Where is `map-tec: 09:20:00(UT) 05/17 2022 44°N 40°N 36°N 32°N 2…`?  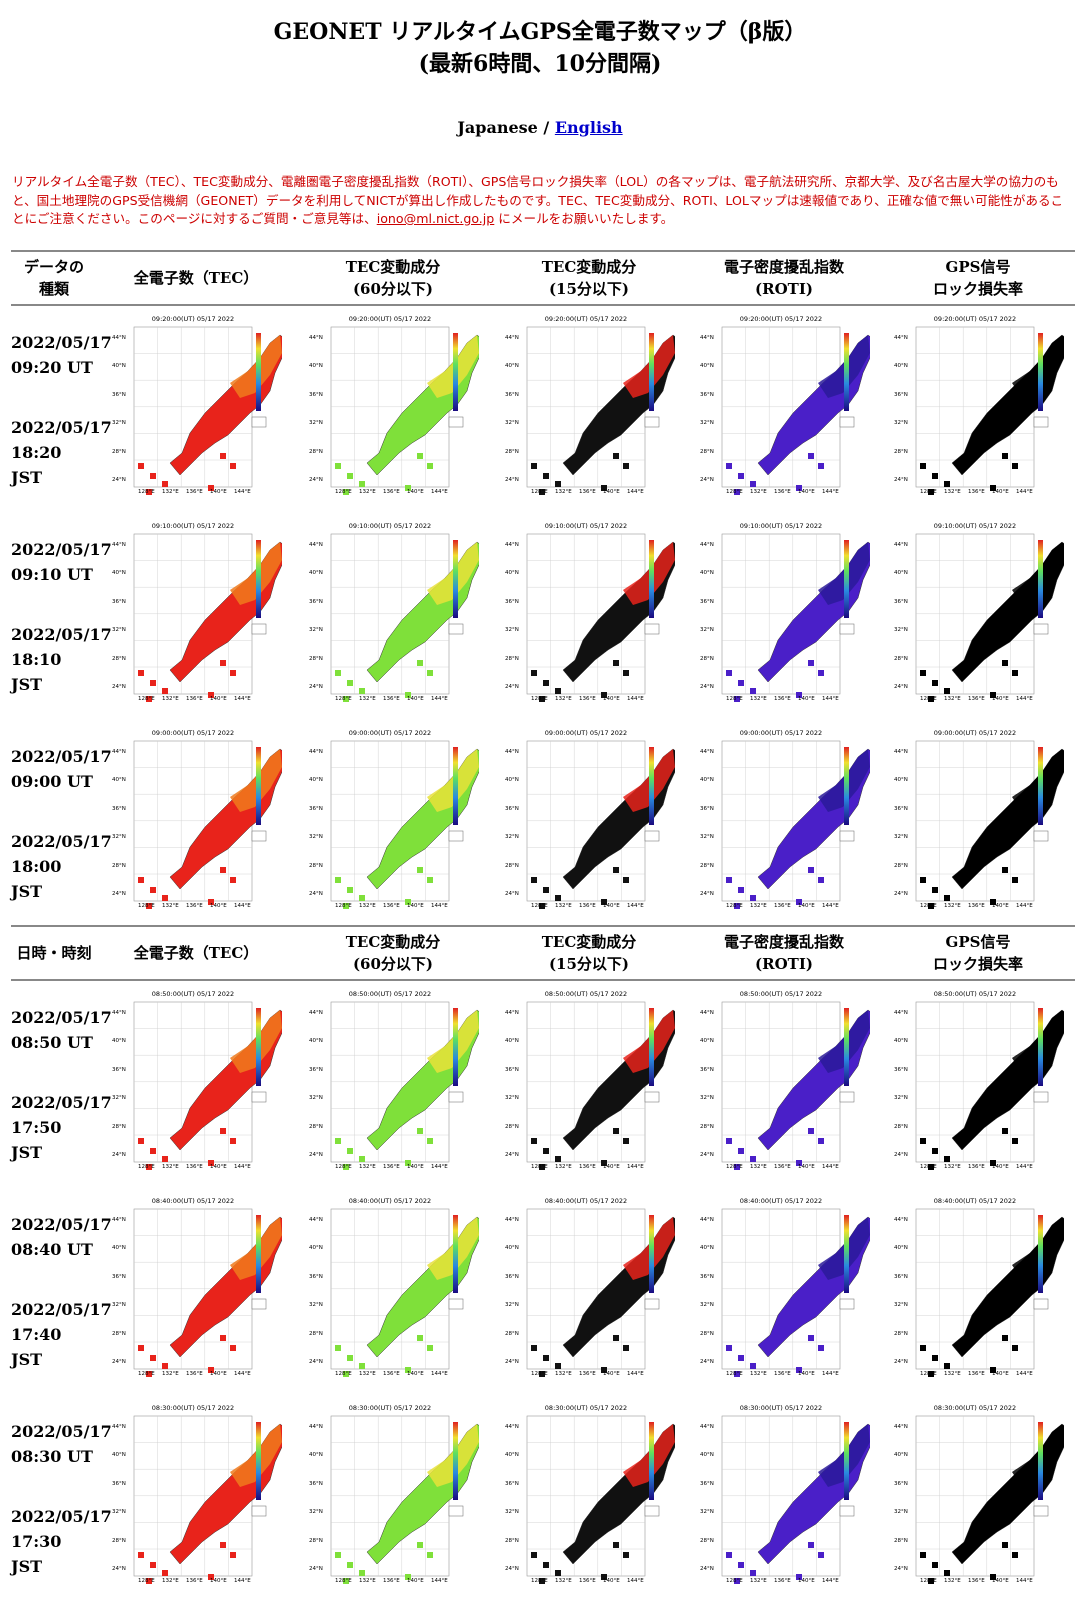
map-tec: 09:20:00(UT) 05/17 2022 44°N 40°N 36°N 32°N 2… is located at coordinates (196, 408).